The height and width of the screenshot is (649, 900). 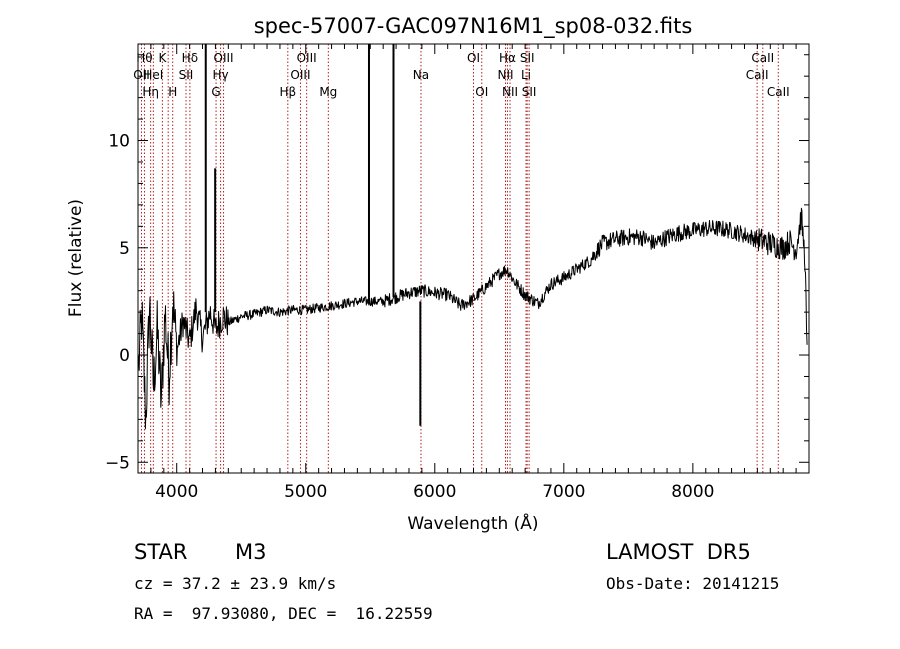 What do you see at coordinates (313, 235) in the screenshot?
I see `spike-lines` at bounding box center [313, 235].